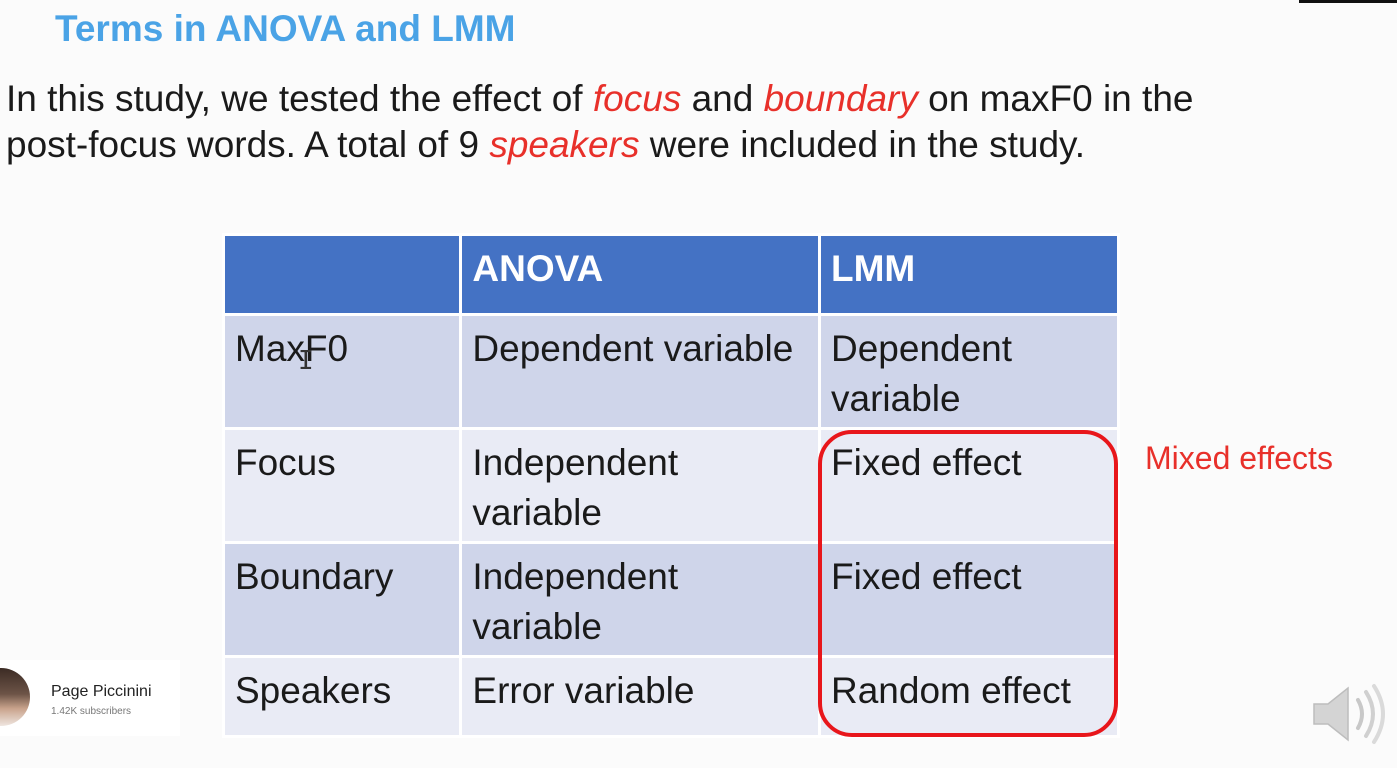 The image size is (1397, 768). What do you see at coordinates (91, 711) in the screenshot?
I see `subscriber-count: 1.42K subscribers` at bounding box center [91, 711].